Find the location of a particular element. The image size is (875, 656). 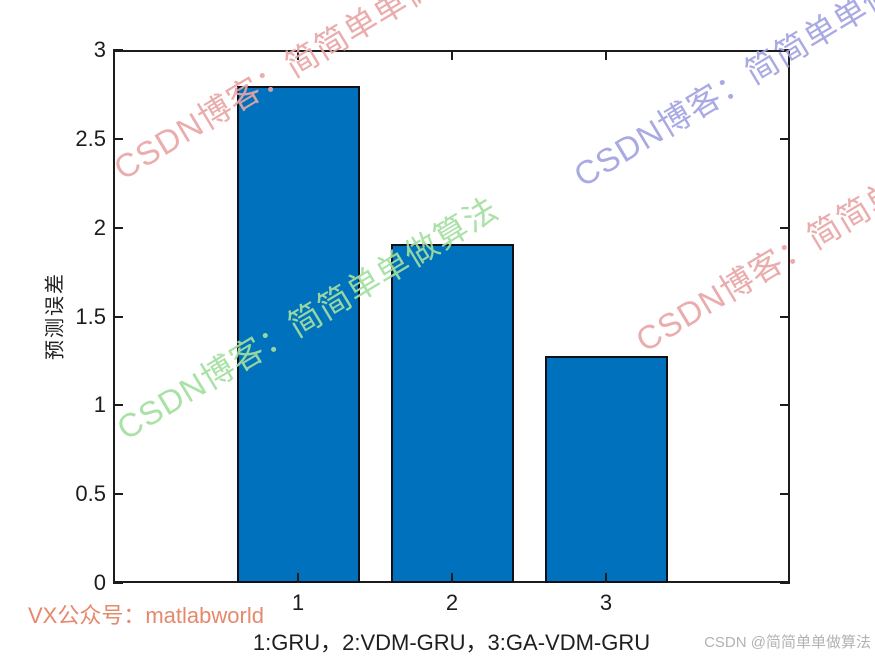

y-tick-label: 0 is located at coordinates (99, 582).